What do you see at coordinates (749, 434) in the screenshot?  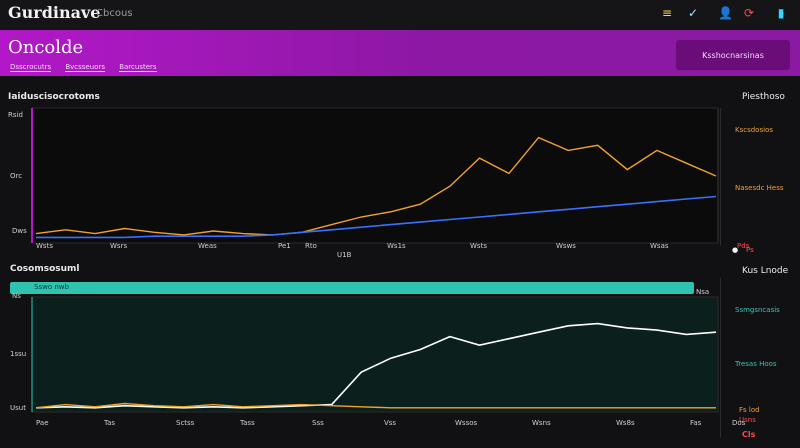 I see `bottom-right-badge: Cls` at bounding box center [749, 434].